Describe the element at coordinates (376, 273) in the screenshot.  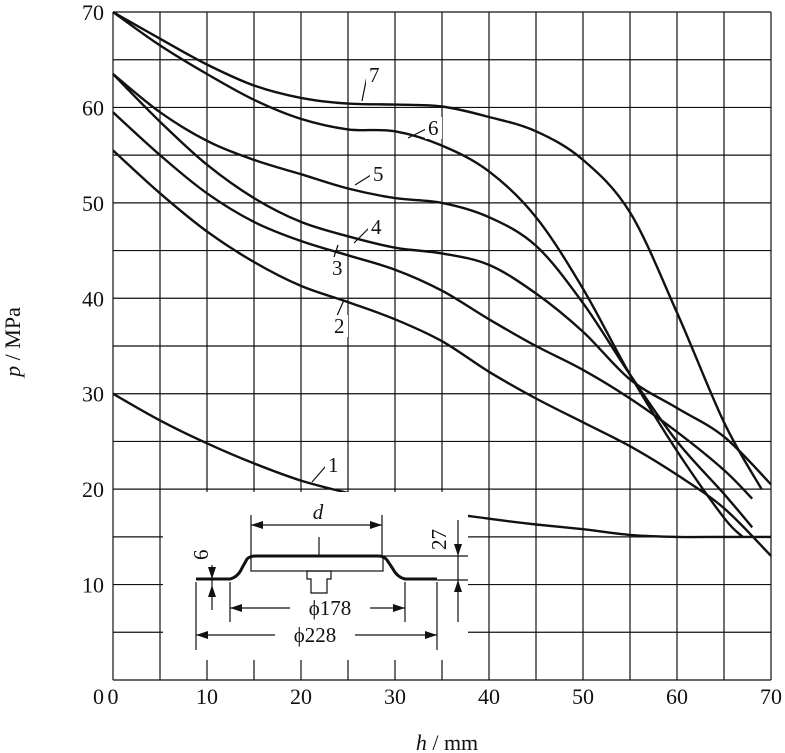
I see `series-labels: 1 2 3 4 5 6 7` at that location.